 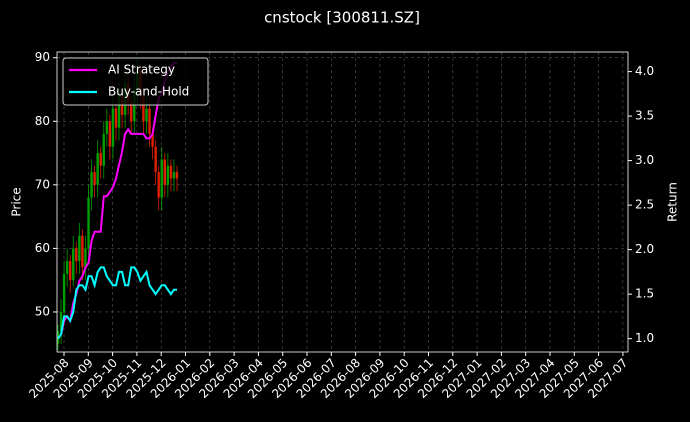 What do you see at coordinates (644, 338) in the screenshot?
I see `y2-tick-label: 1.0` at bounding box center [644, 338].